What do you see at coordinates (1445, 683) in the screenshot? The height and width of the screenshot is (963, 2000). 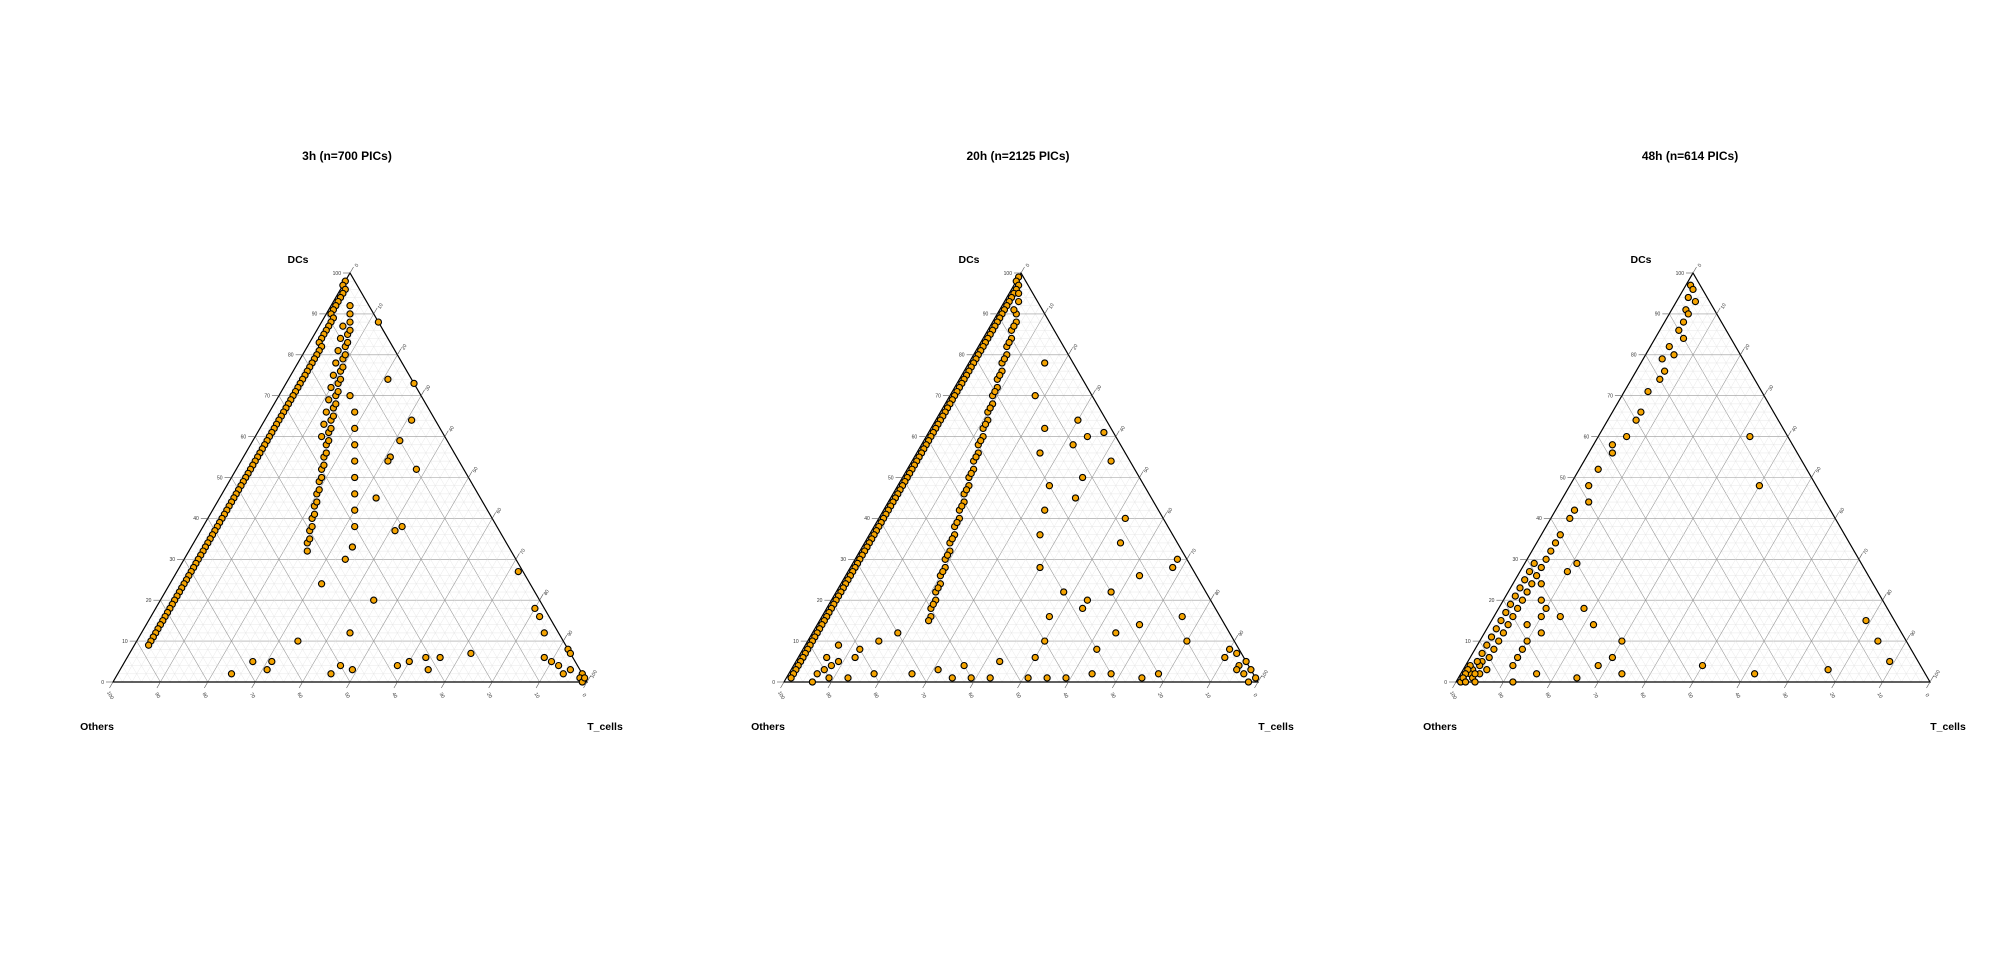 I see `tick-label-dcs: 0` at bounding box center [1445, 683].